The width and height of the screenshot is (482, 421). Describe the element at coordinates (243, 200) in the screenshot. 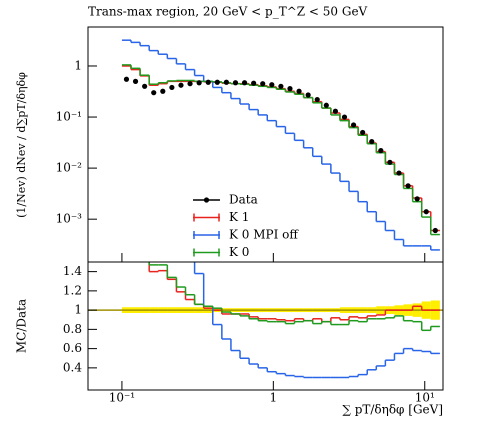

I see `legend-label: Data` at that location.